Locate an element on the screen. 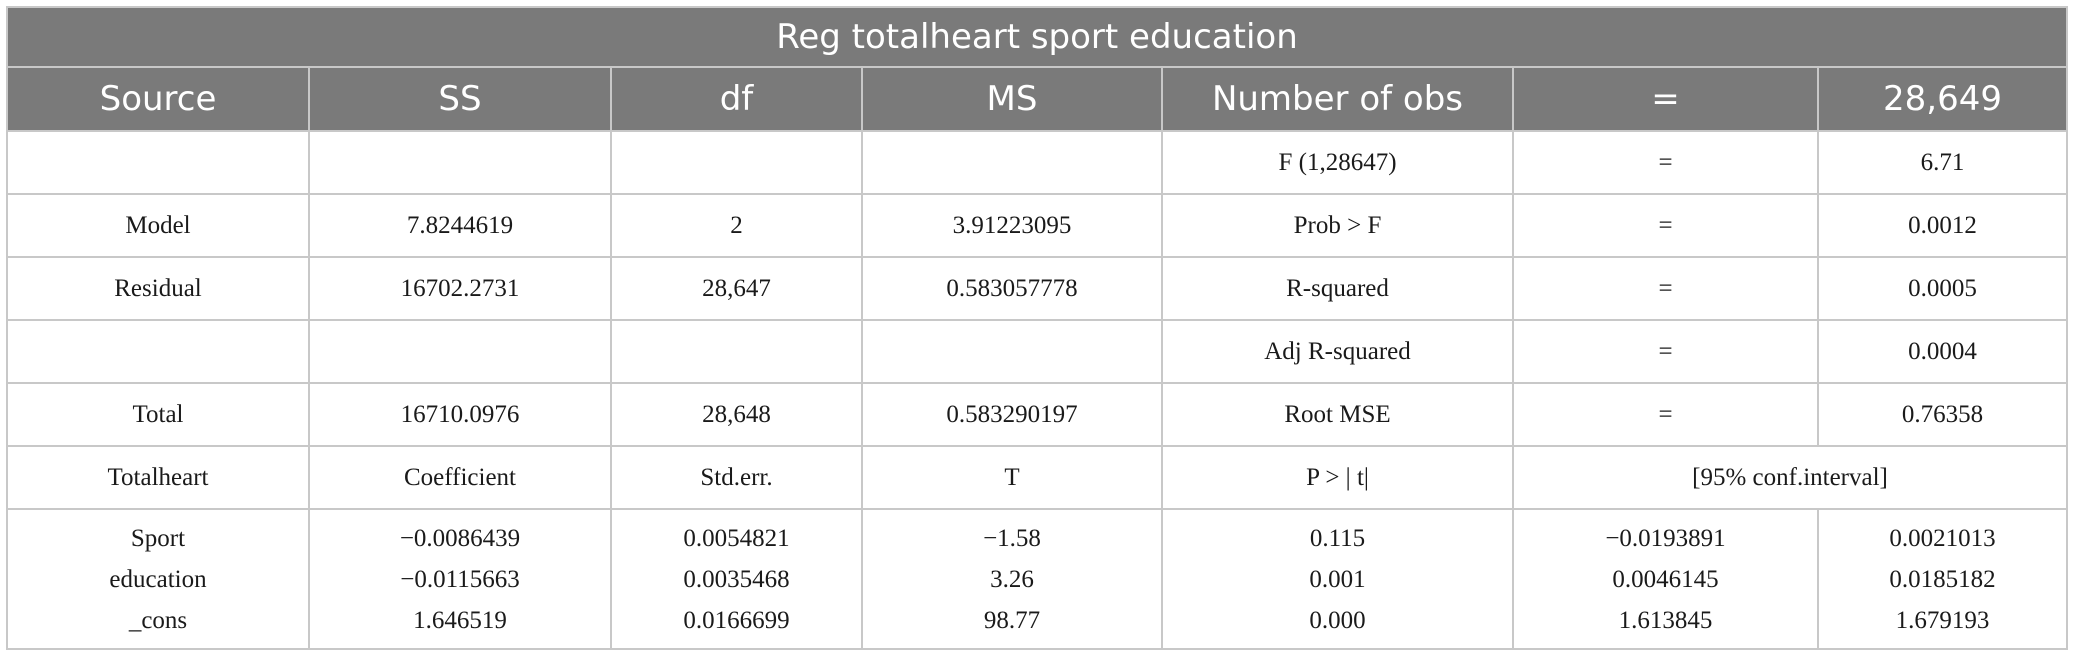  table-row: F (1,28647) = 6.71 is located at coordinates (1037, 162).